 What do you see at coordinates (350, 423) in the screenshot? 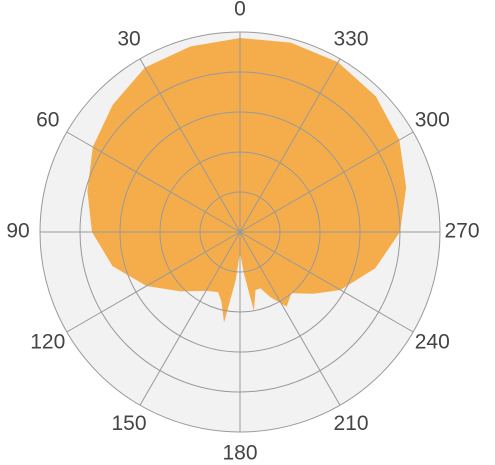
I see `theta-tick-label: 210` at bounding box center [350, 423].